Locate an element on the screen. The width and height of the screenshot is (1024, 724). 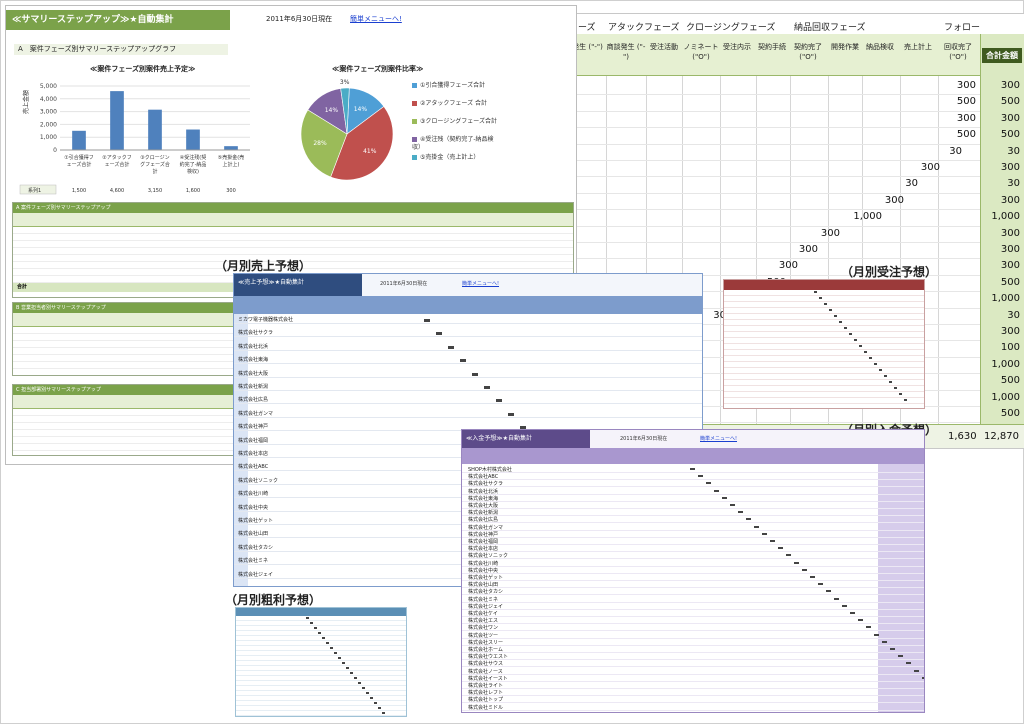
pie-slice is located at coordinates (362, 143).